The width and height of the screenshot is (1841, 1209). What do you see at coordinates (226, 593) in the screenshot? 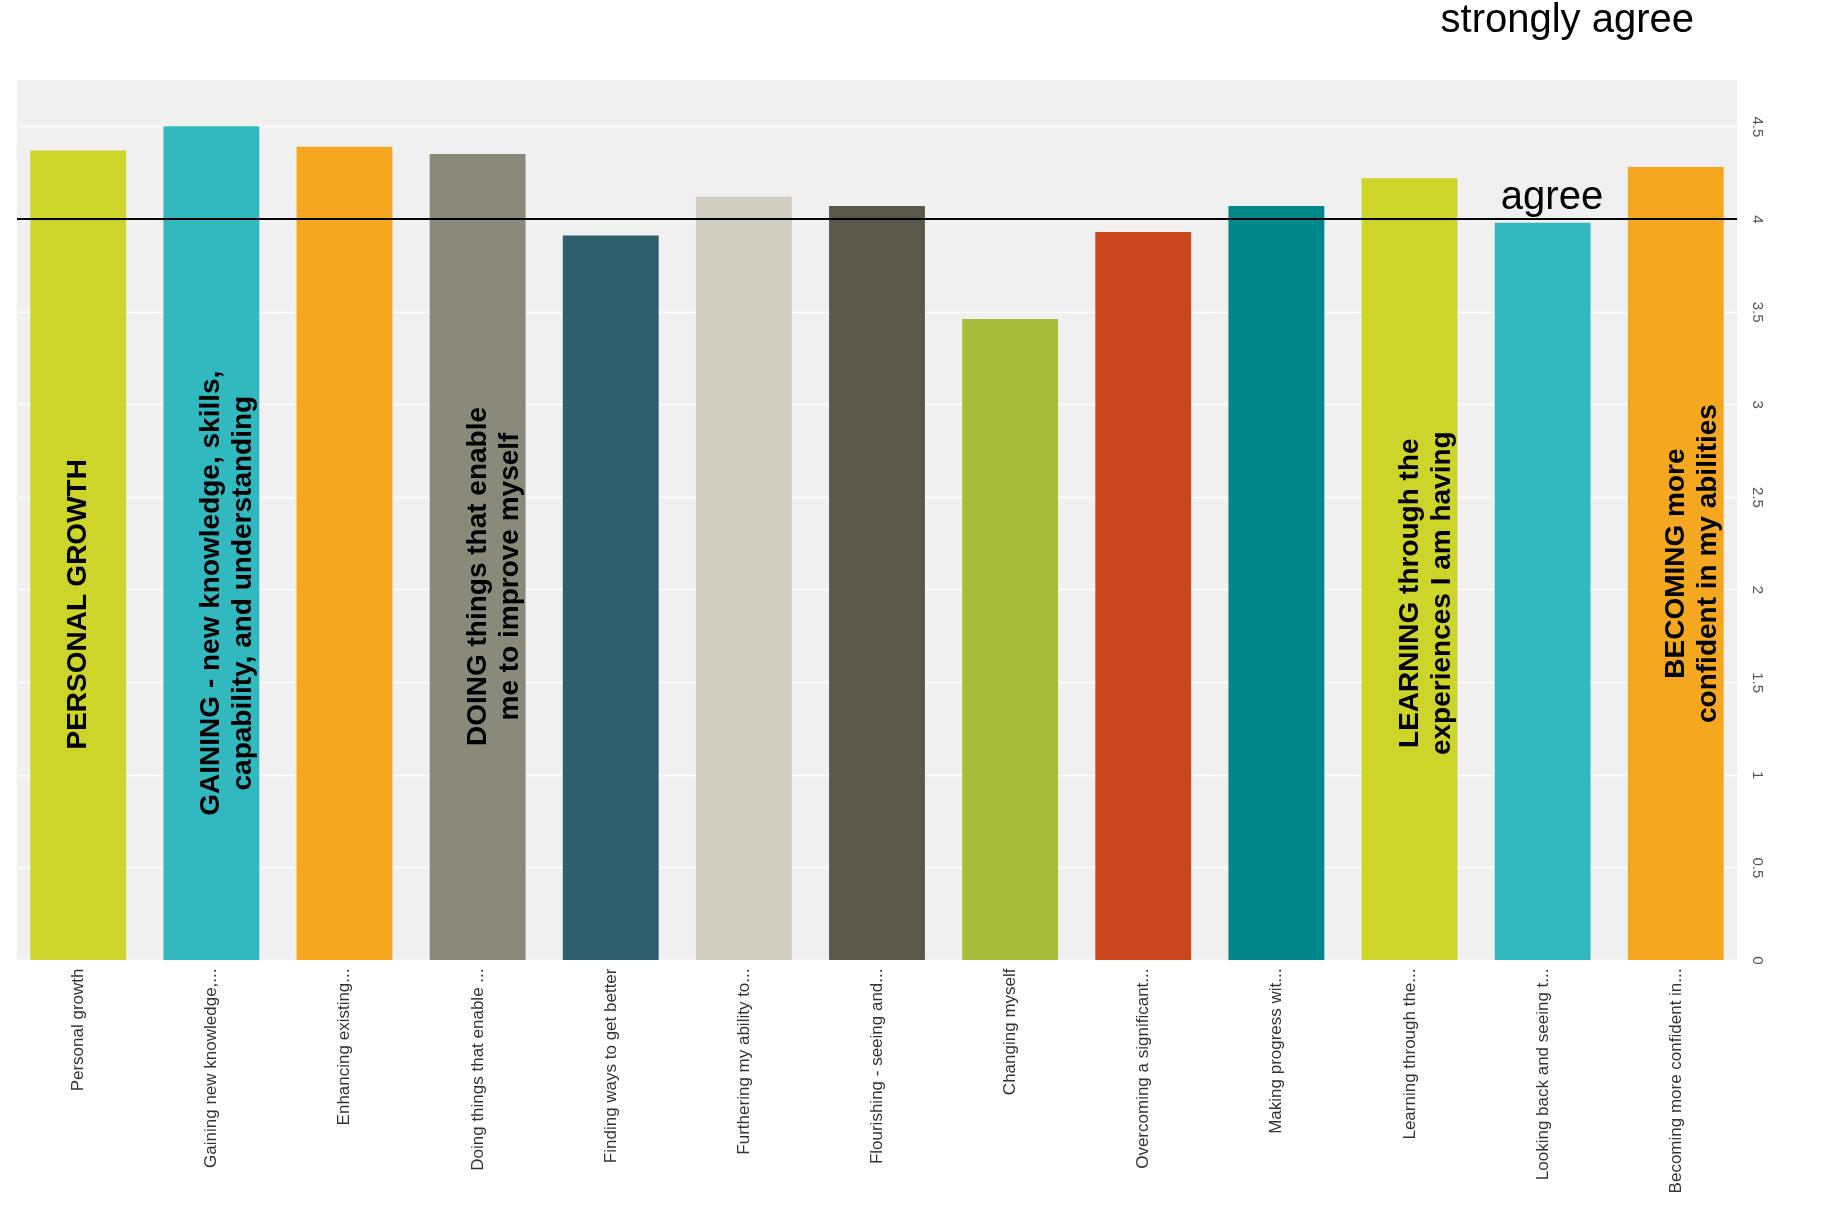
I see `annotation: GAINING - new knowledge, skills, capability, and understanding` at bounding box center [226, 593].